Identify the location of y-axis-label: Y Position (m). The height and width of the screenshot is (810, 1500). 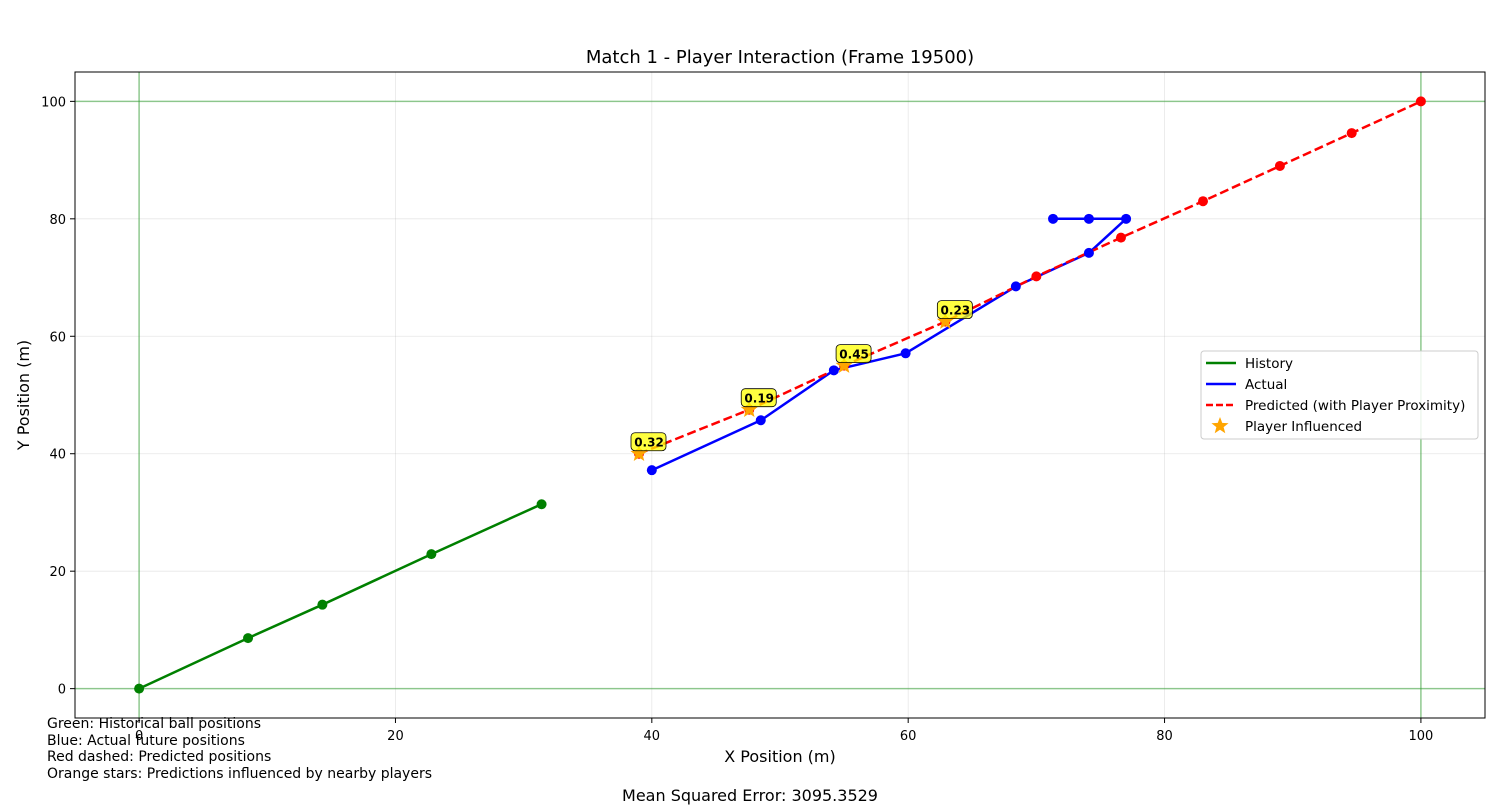
(23, 395).